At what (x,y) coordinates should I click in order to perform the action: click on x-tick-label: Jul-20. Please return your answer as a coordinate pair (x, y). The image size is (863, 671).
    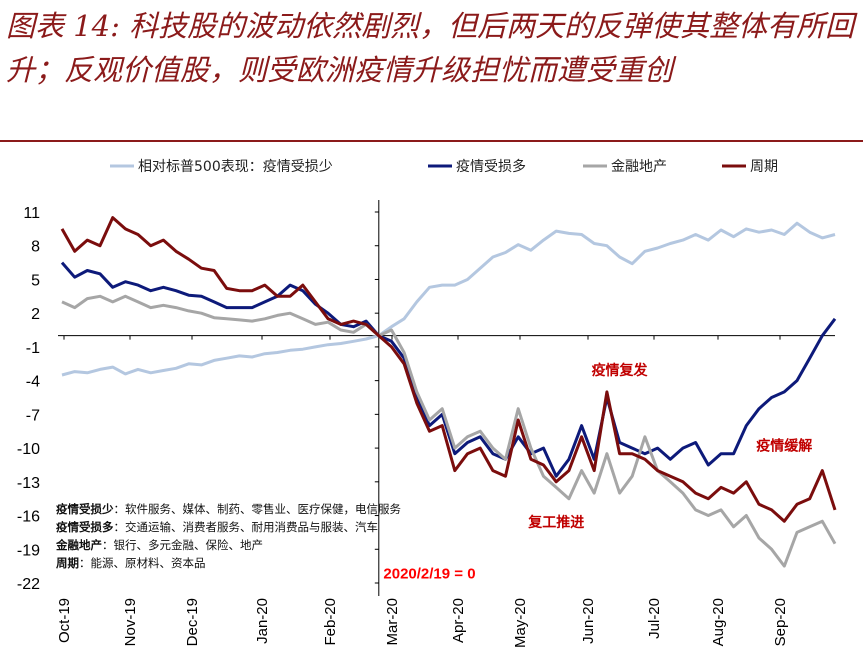
    Looking at the image, I should click on (654, 618).